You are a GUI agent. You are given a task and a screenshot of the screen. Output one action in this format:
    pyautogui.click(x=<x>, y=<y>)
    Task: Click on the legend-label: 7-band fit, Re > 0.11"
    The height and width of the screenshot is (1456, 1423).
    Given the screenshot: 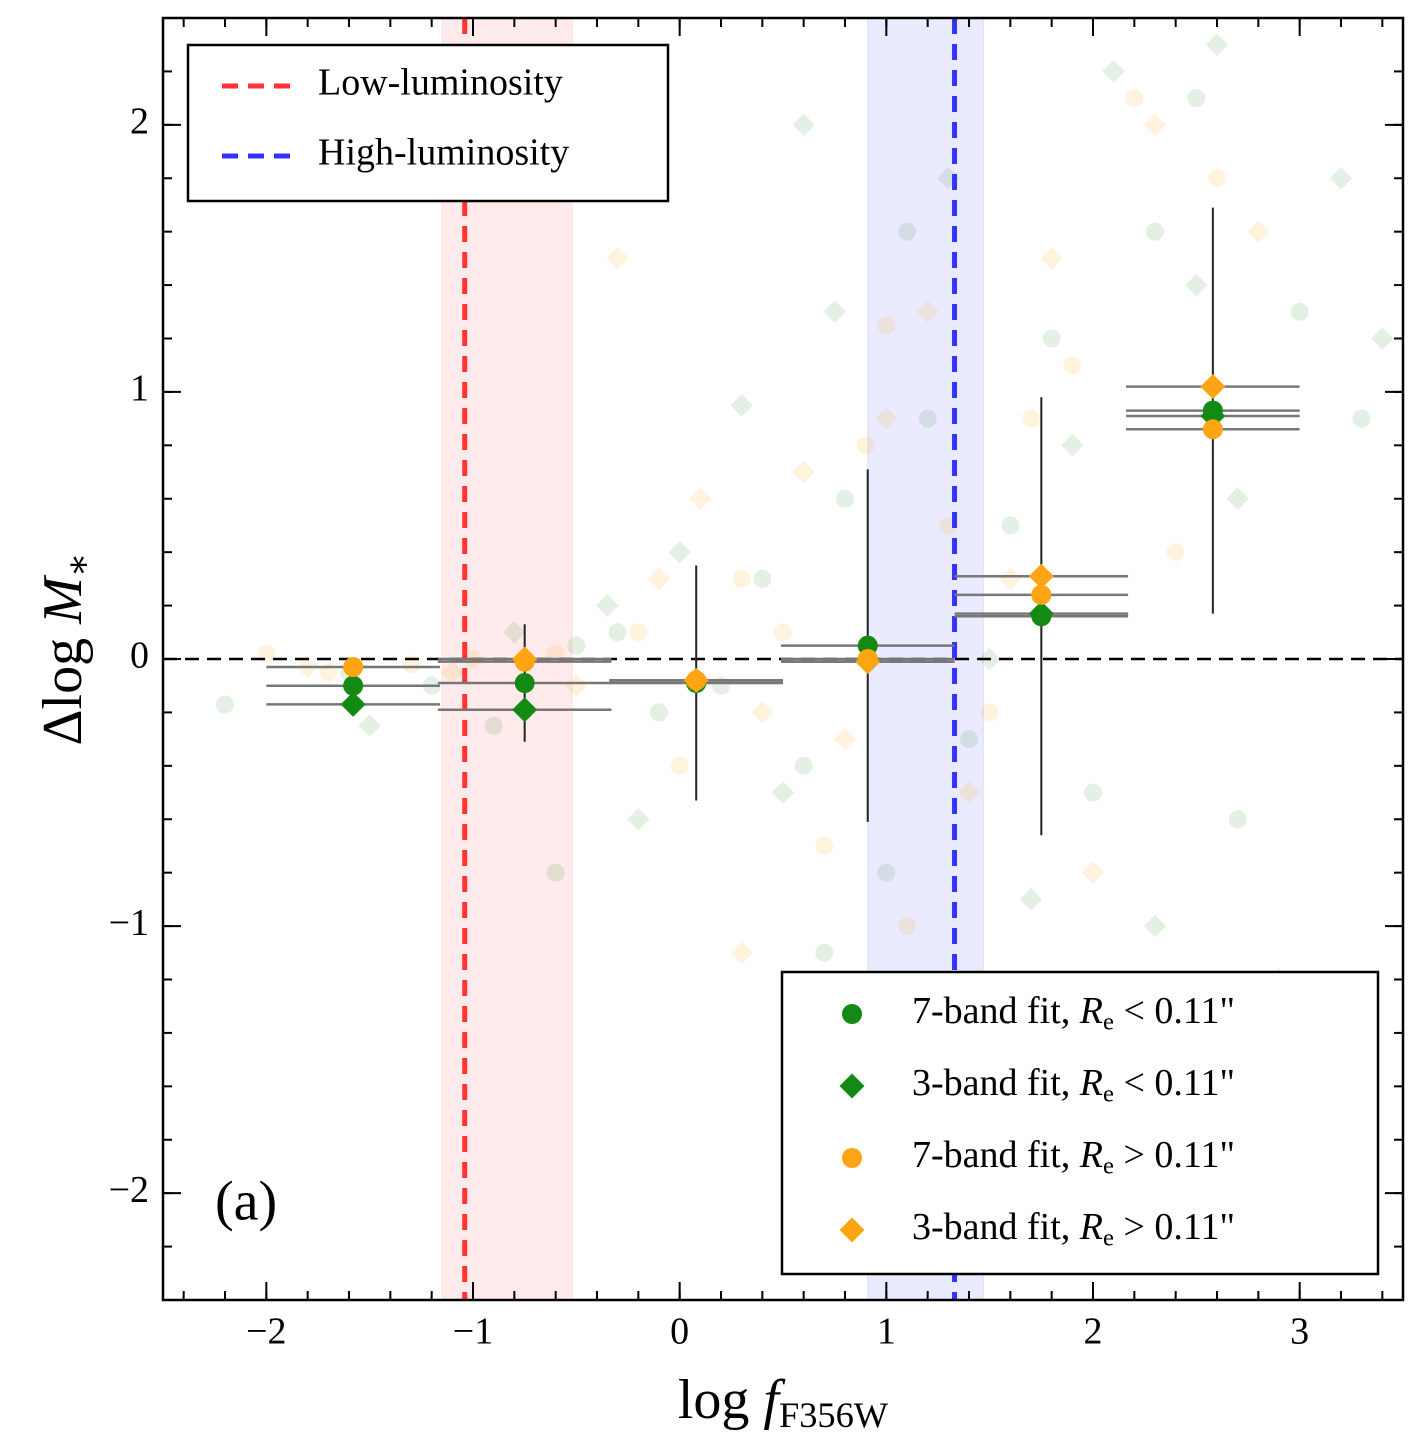 What is the action you would take?
    pyautogui.click(x=1073, y=1156)
    